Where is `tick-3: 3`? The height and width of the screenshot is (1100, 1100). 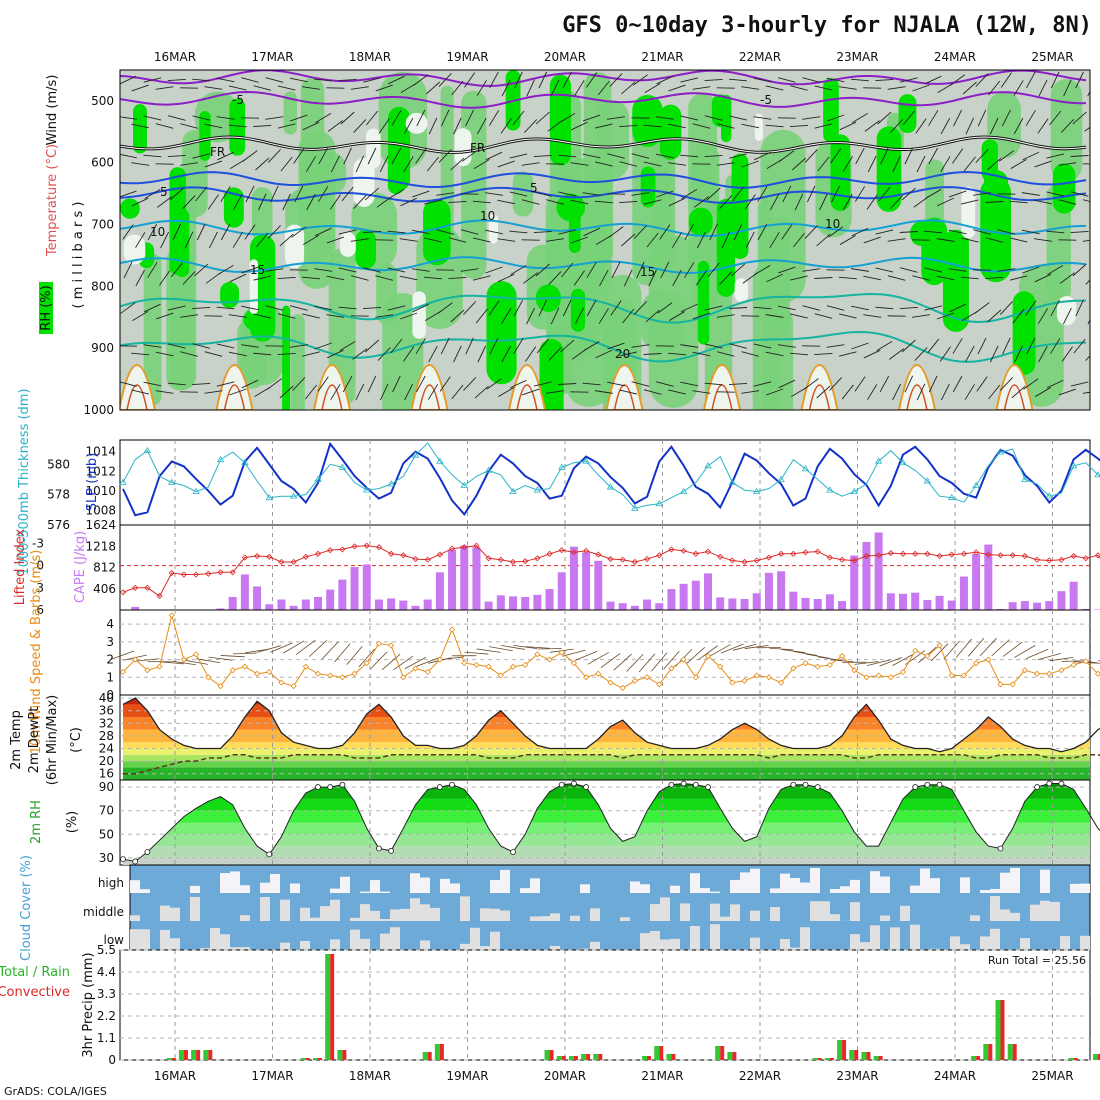
tick-3: 3 is located at coordinates (110, 642).